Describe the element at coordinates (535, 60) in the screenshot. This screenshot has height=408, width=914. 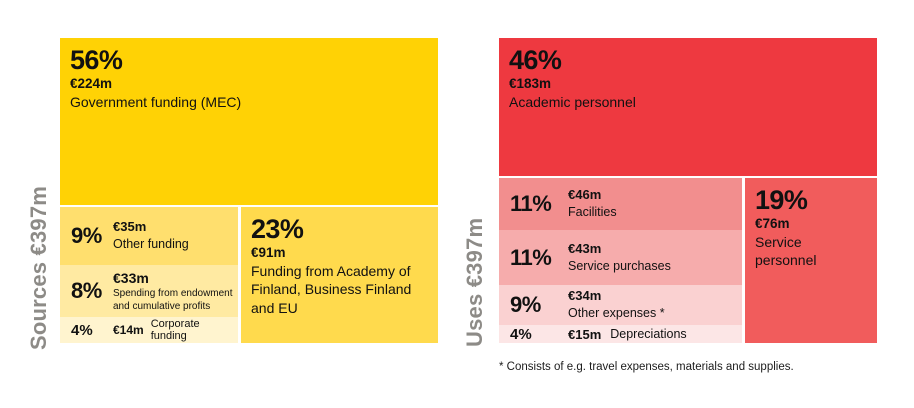
I see `percent-value: 46%` at that location.